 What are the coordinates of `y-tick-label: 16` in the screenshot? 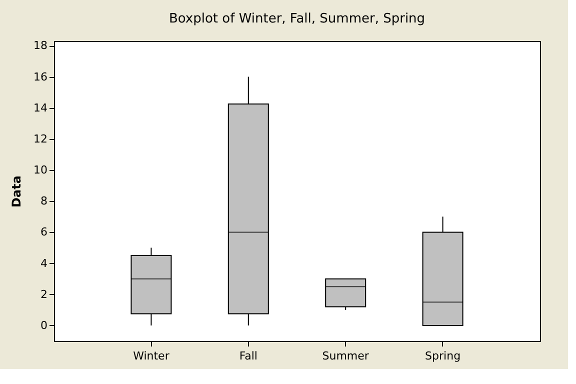 It's located at (41, 77).